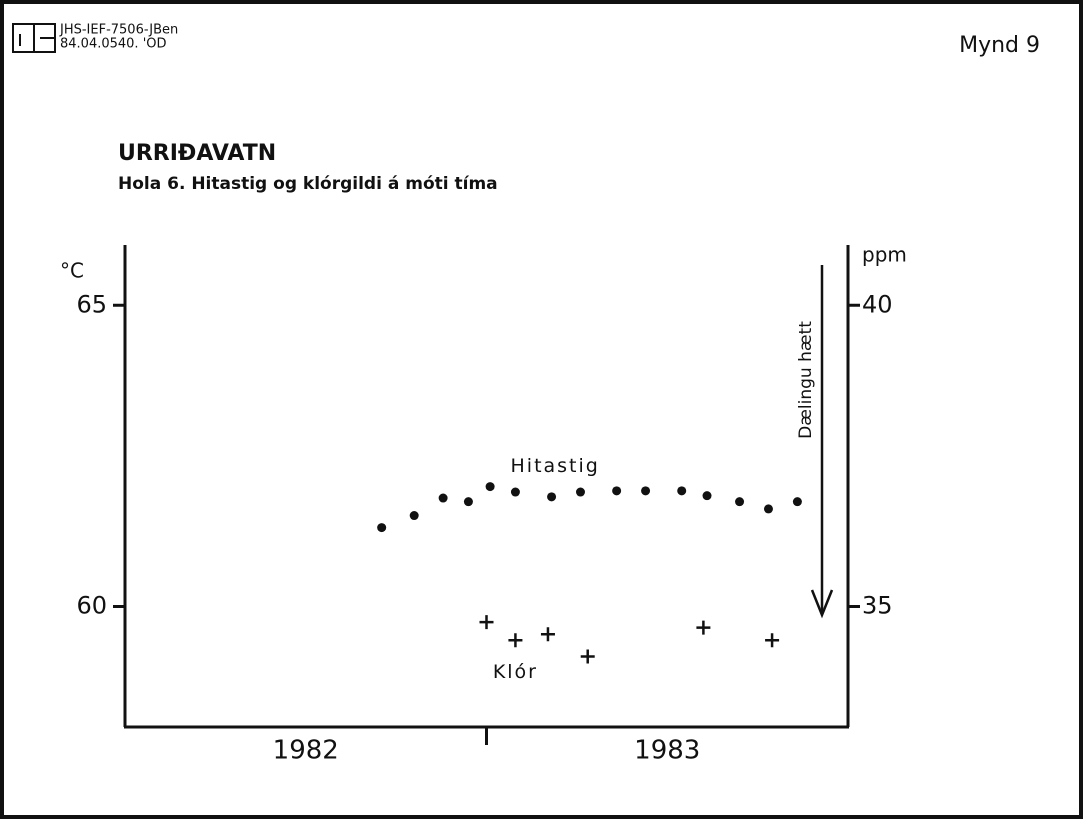  What do you see at coordinates (999, 45) in the screenshot?
I see `figure-label: Mynd 9` at bounding box center [999, 45].